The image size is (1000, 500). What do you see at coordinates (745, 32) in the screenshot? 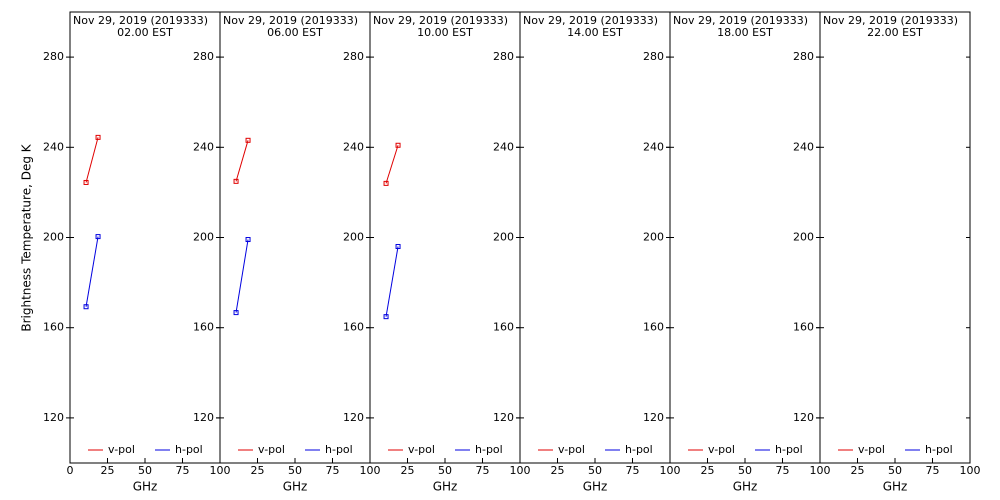
I see `panel-subtitle: 18.00 EST` at bounding box center [745, 32].